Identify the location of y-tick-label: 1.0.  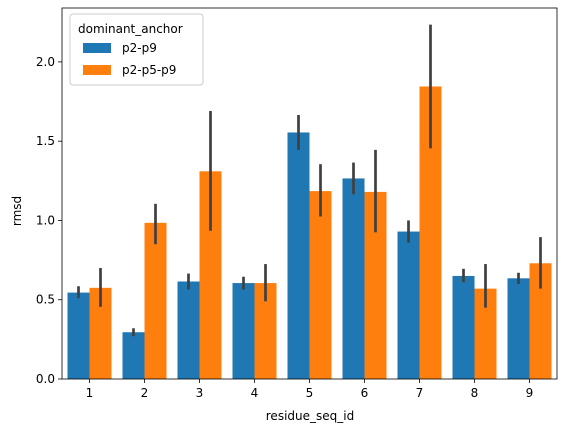
(45, 220).